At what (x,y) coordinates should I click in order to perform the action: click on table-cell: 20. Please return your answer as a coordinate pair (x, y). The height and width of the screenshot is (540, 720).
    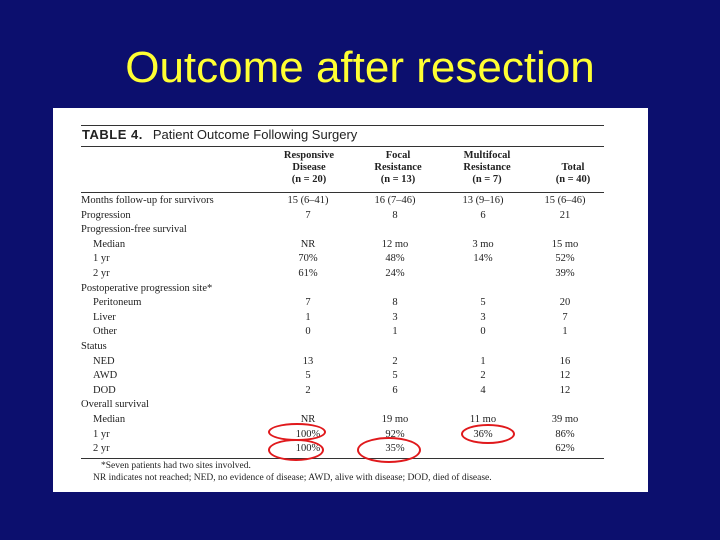
    Looking at the image, I should click on (565, 303).